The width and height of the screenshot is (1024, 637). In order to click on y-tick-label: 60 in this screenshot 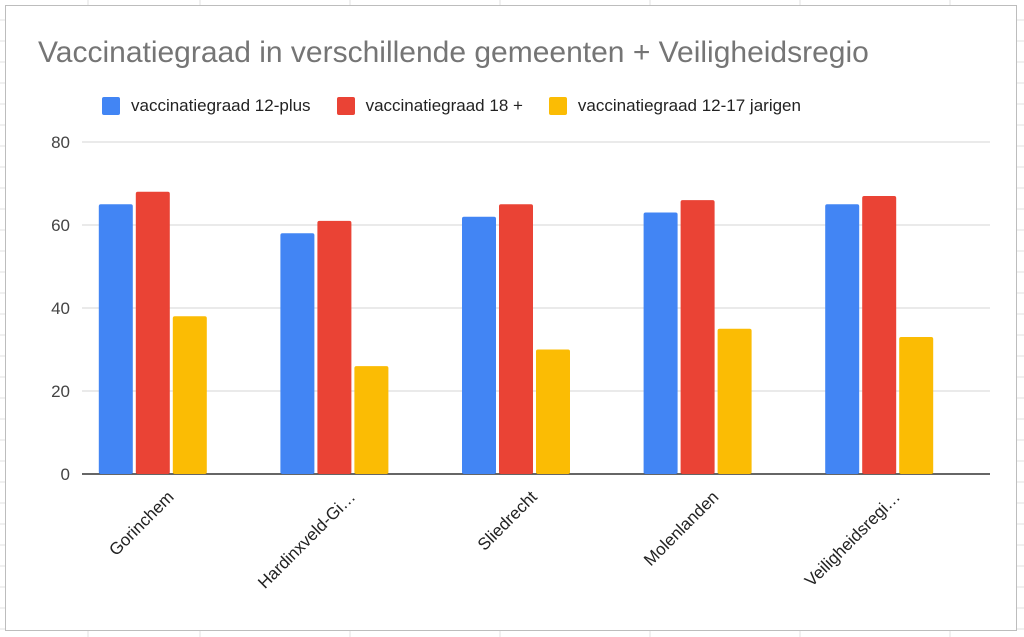, I will do `click(60, 225)`.